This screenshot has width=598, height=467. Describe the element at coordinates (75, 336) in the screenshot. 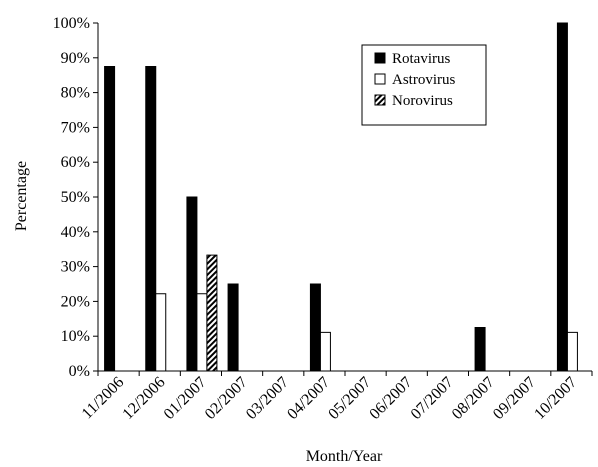

I see `y-tick-label: 10%` at that location.